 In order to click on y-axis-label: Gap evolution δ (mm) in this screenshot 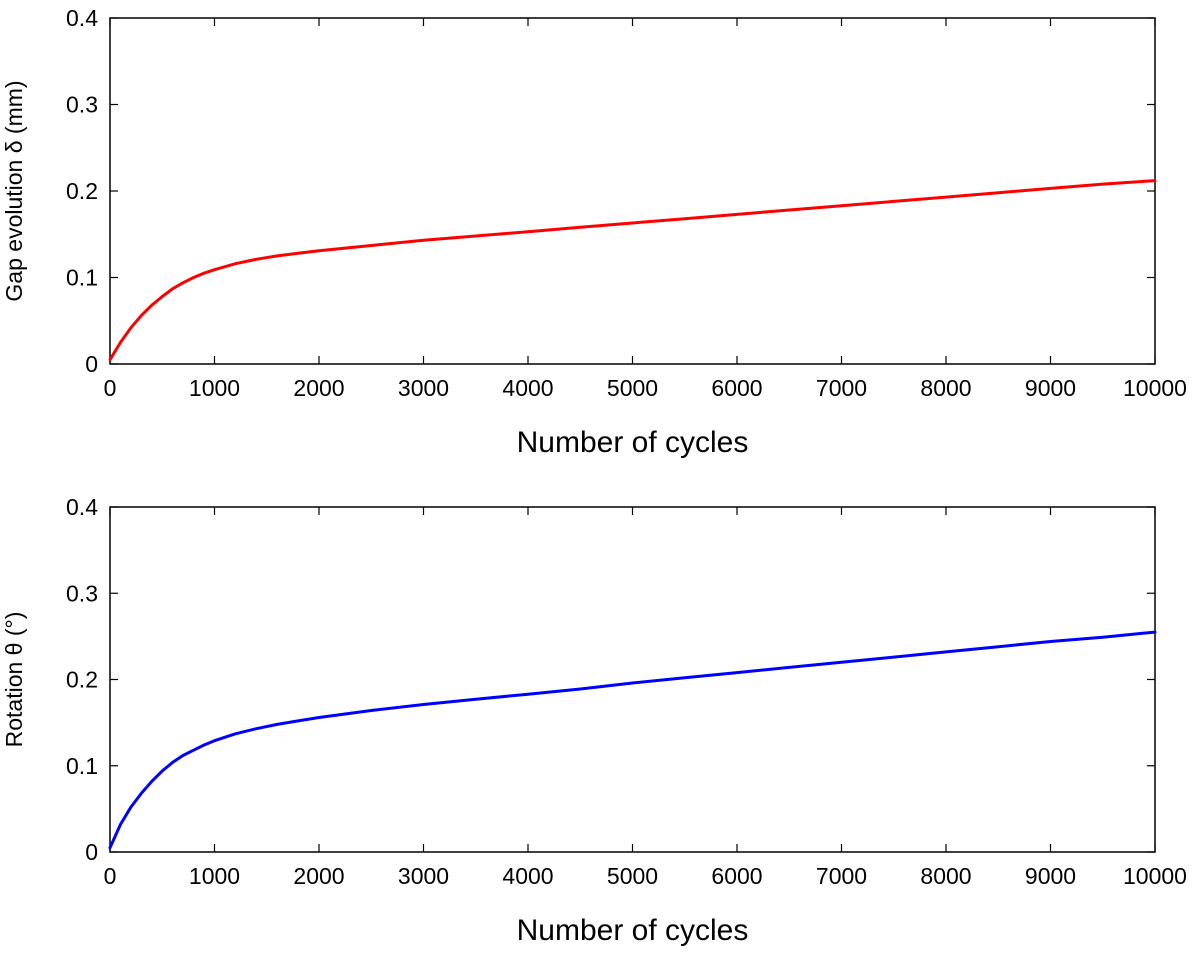, I will do `click(14, 190)`.